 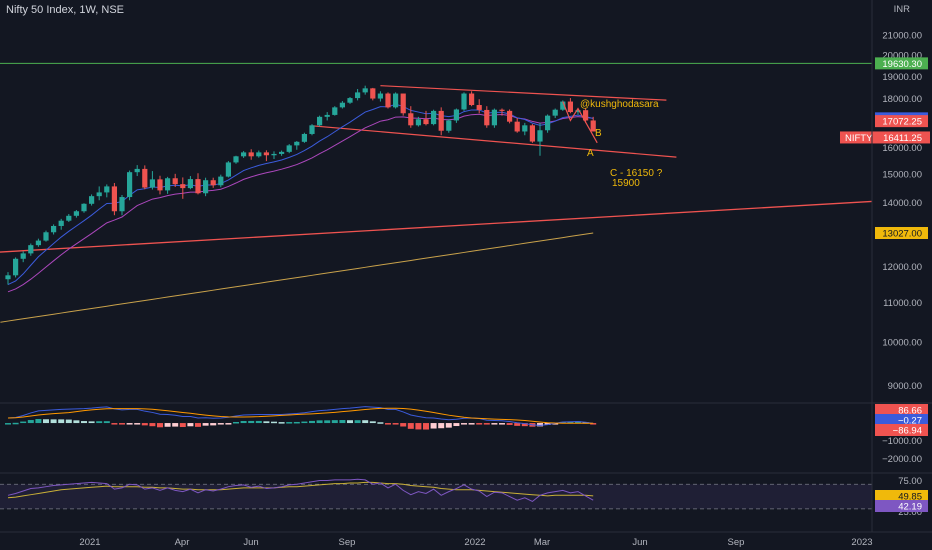 I want to click on price-tag-label: 13027.00, so click(x=902, y=233).